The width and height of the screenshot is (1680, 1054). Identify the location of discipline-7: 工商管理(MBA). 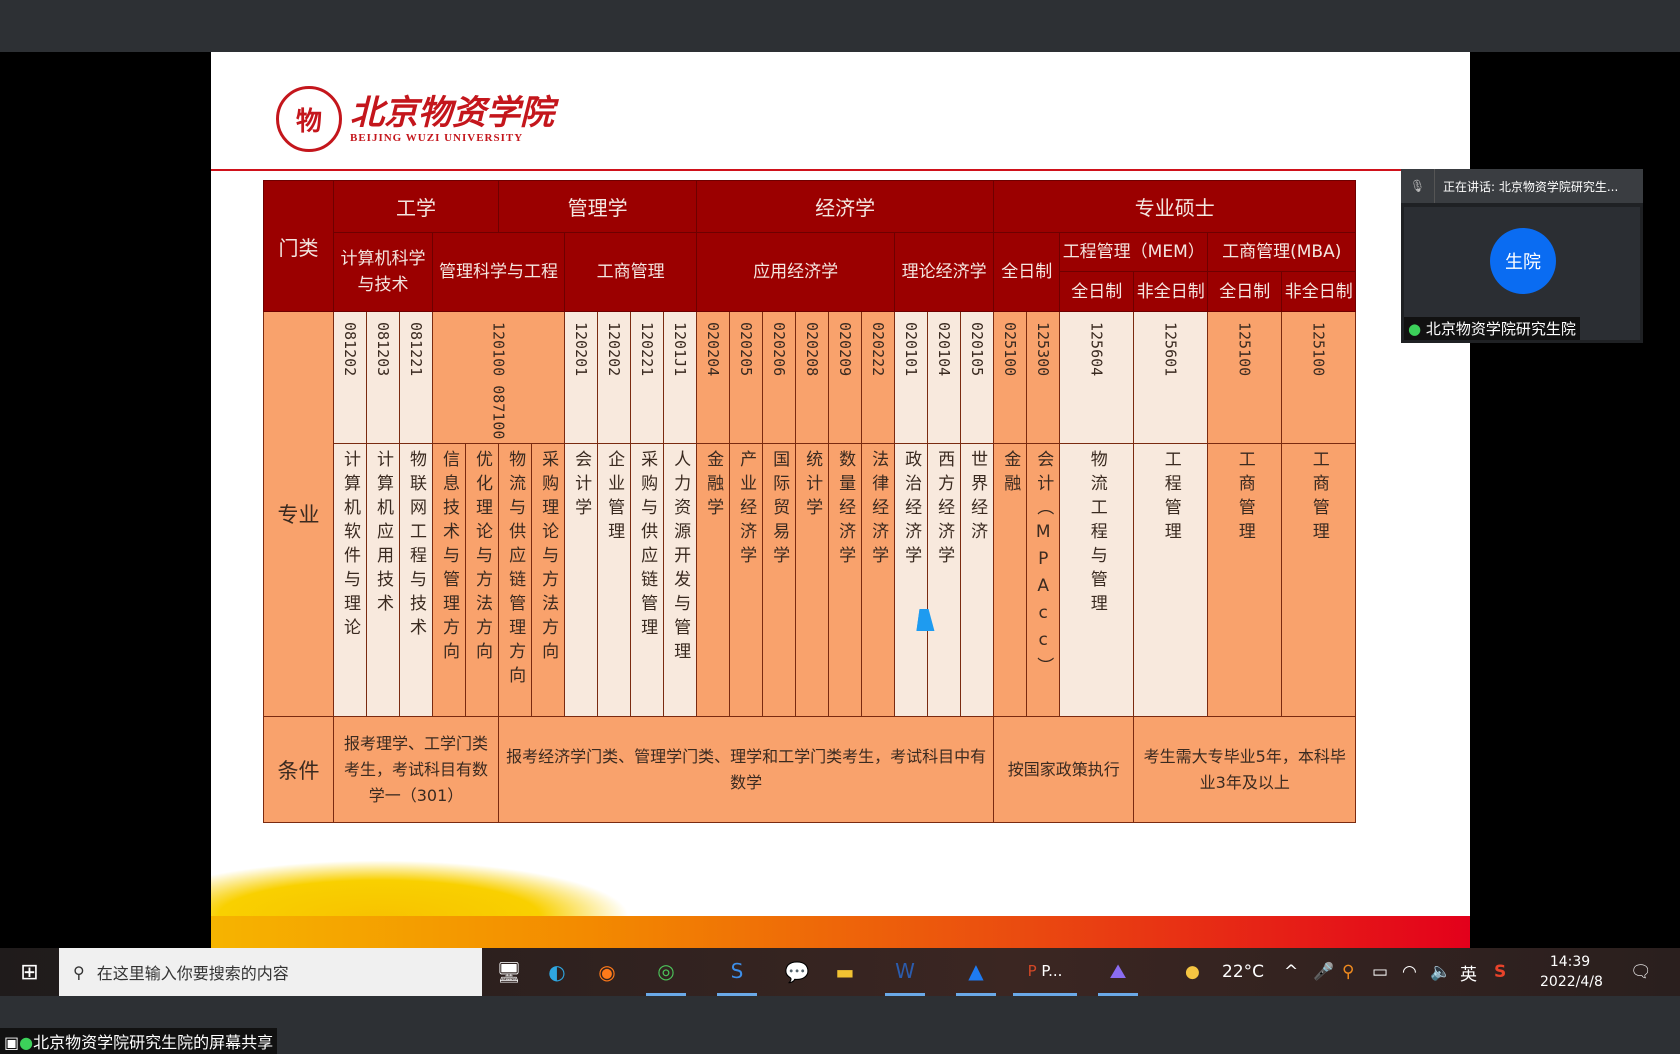
(1282, 252).